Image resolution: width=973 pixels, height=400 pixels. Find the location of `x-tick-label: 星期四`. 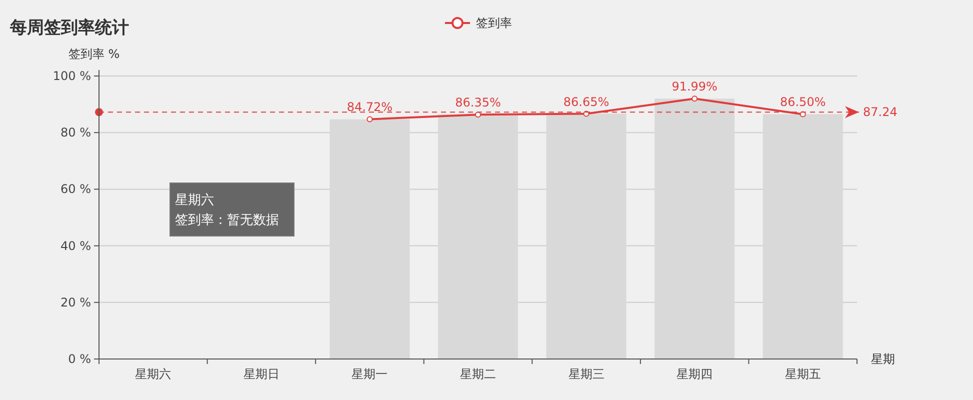

x-tick-label: 星期四 is located at coordinates (694, 374).